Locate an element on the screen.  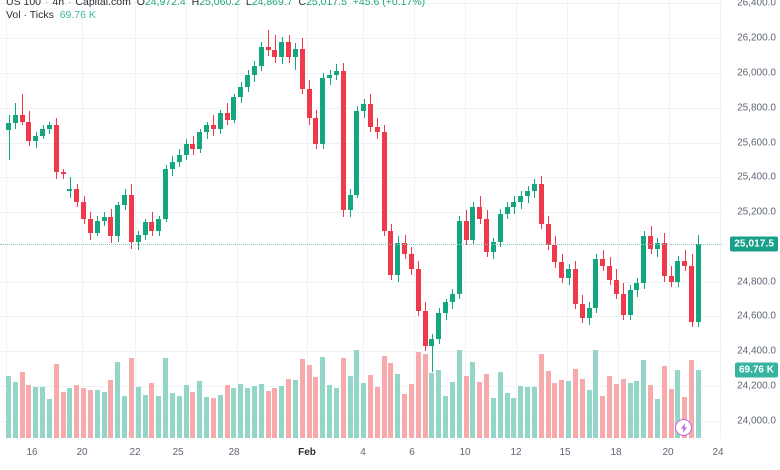
current-price-line is located at coordinates (361, 244).